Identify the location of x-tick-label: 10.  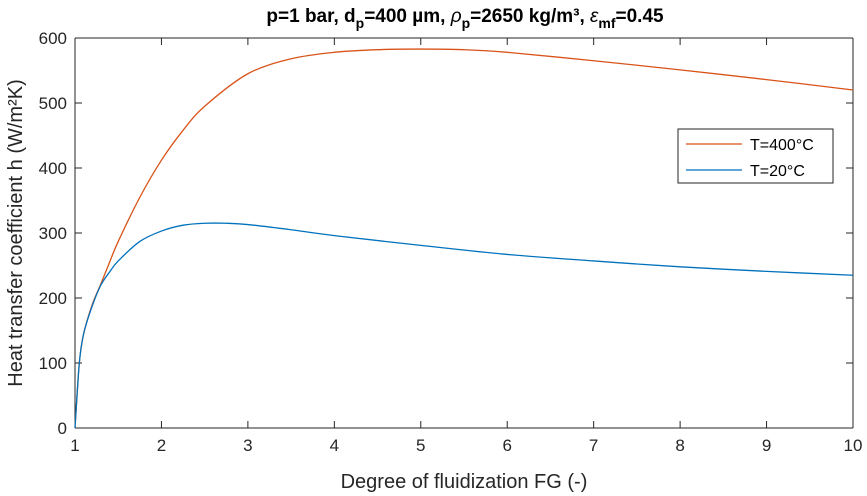
(853, 445).